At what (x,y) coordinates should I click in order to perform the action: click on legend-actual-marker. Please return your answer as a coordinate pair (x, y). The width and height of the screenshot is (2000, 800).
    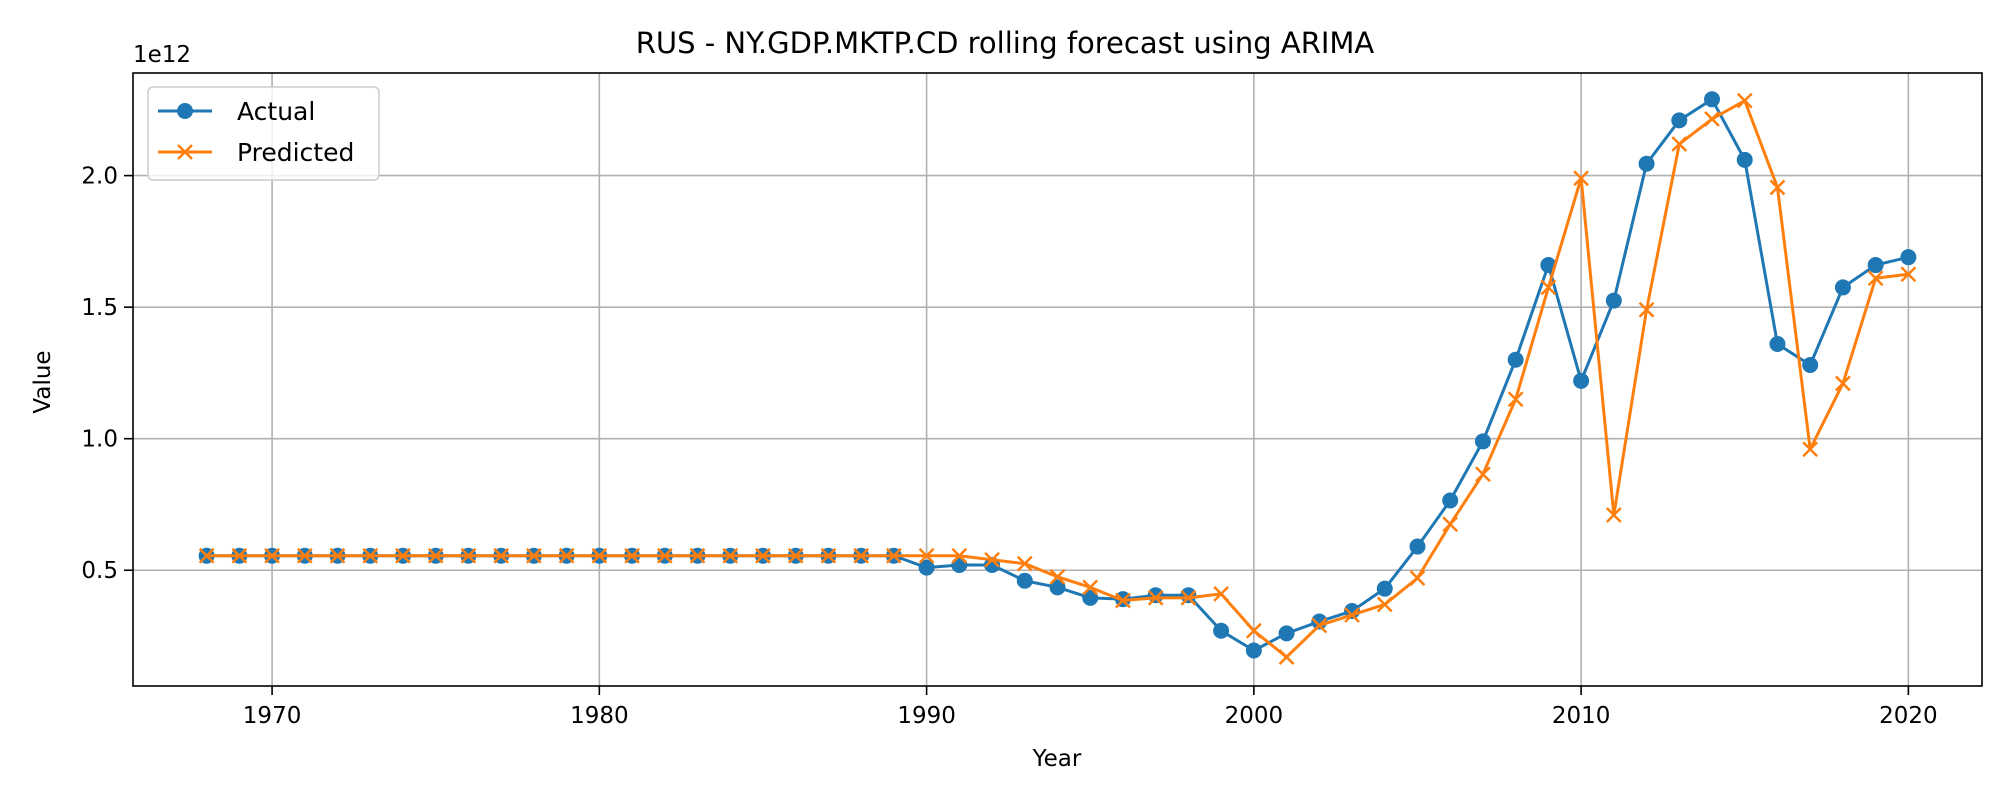
    Looking at the image, I should click on (185, 111).